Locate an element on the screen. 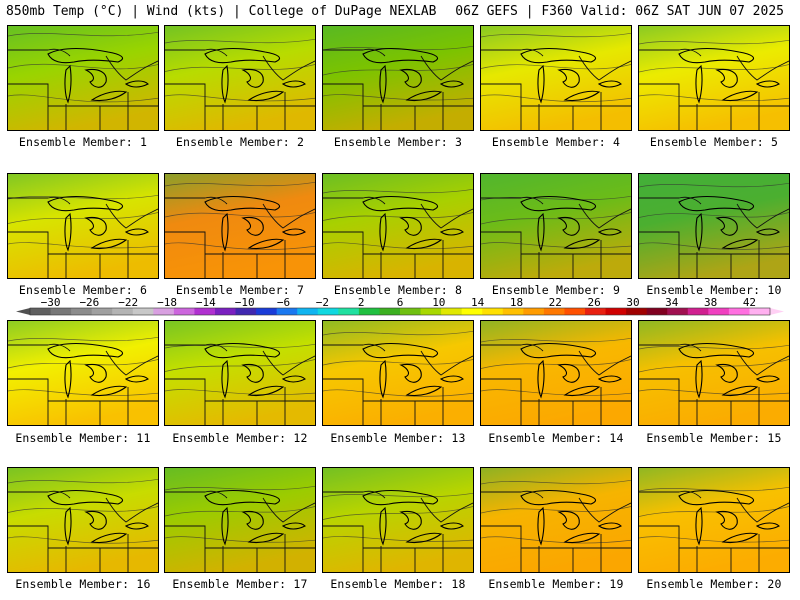 The height and width of the screenshot is (600, 800). colorbar-tick-label: 22 is located at coordinates (555, 303).